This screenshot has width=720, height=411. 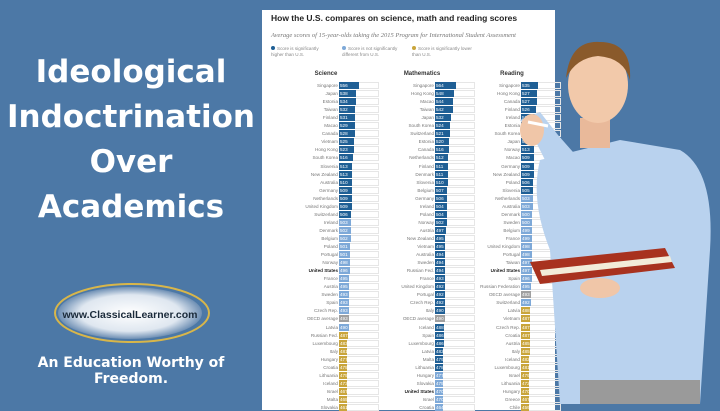 I want to click on country-label: Iceland, so click(x=330, y=383).